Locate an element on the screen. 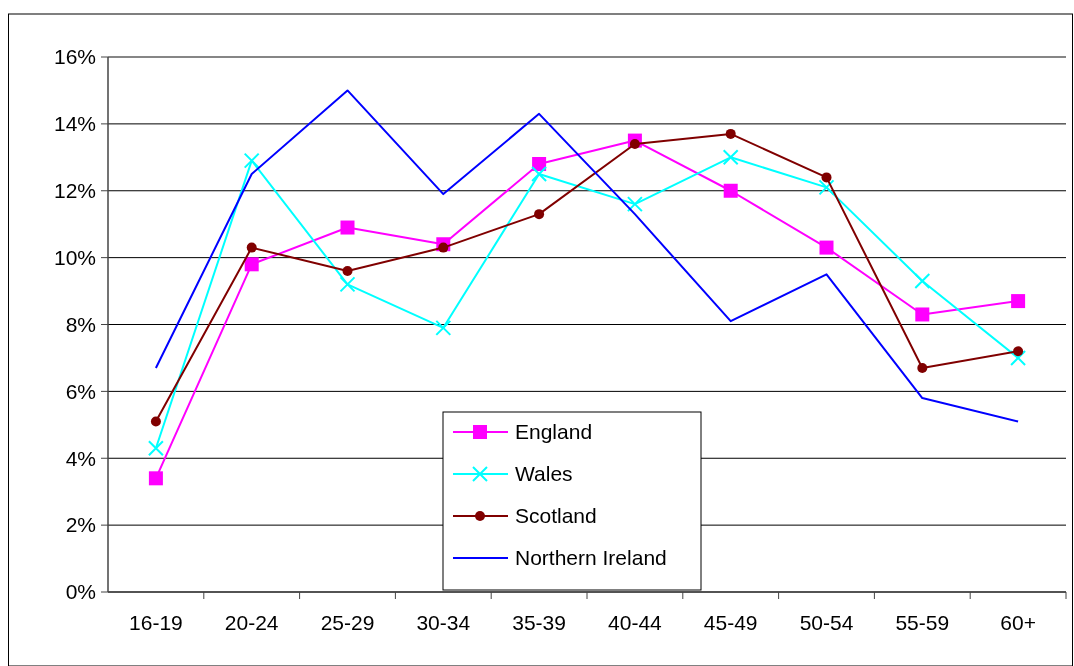  y-tick-label: 8% is located at coordinates (80, 324).